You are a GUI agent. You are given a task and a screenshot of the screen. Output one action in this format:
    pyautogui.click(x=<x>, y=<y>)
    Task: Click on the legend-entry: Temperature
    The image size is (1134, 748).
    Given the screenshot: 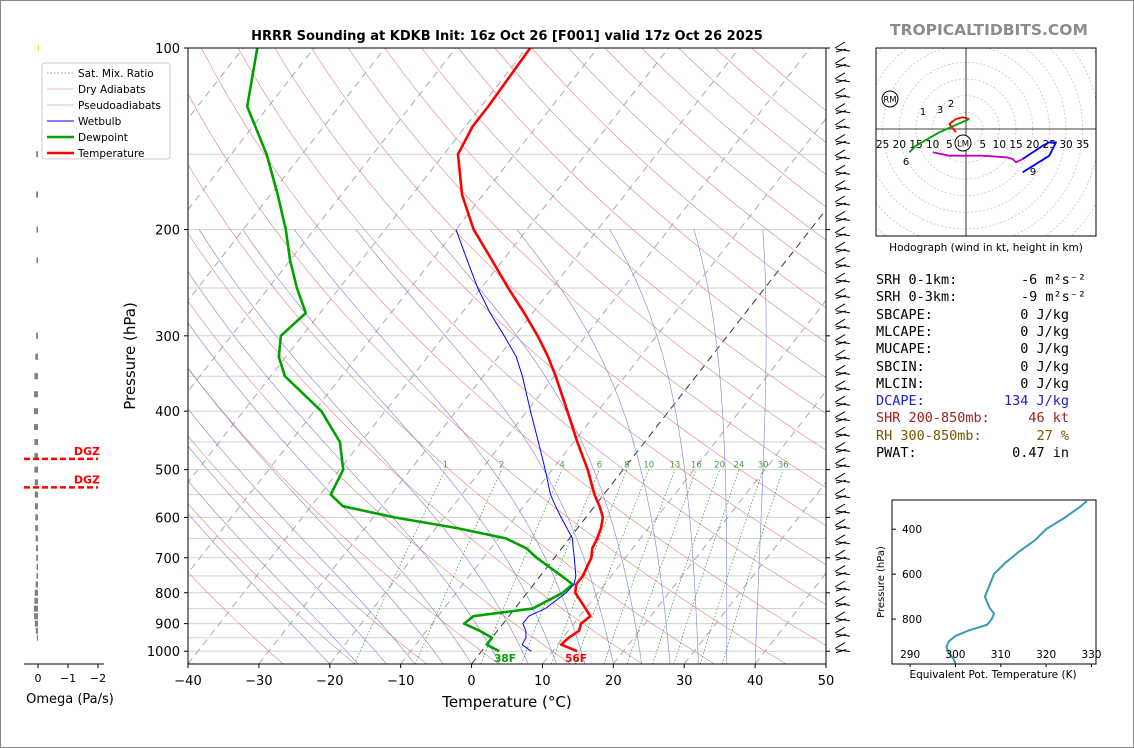 What is the action you would take?
    pyautogui.click(x=111, y=154)
    